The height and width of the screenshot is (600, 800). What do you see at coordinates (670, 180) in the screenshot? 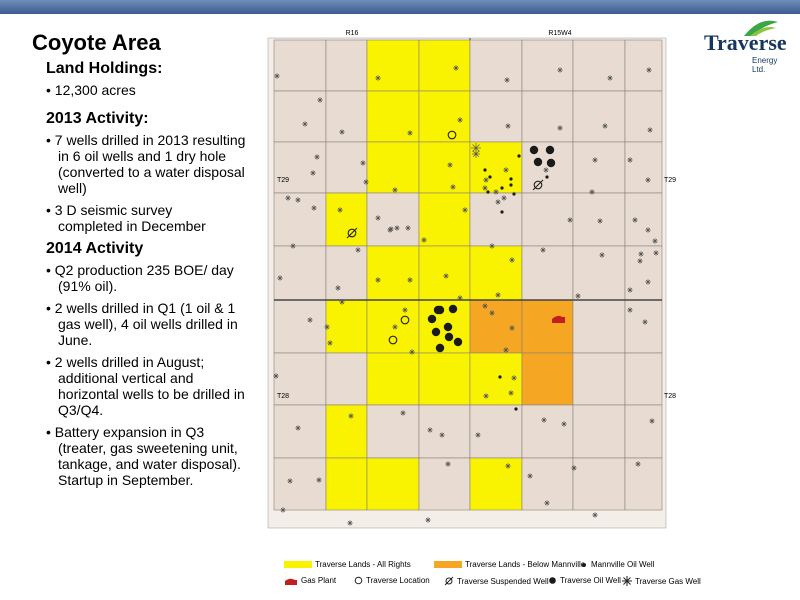
I see `township-label-t29-right: T29` at bounding box center [670, 180].